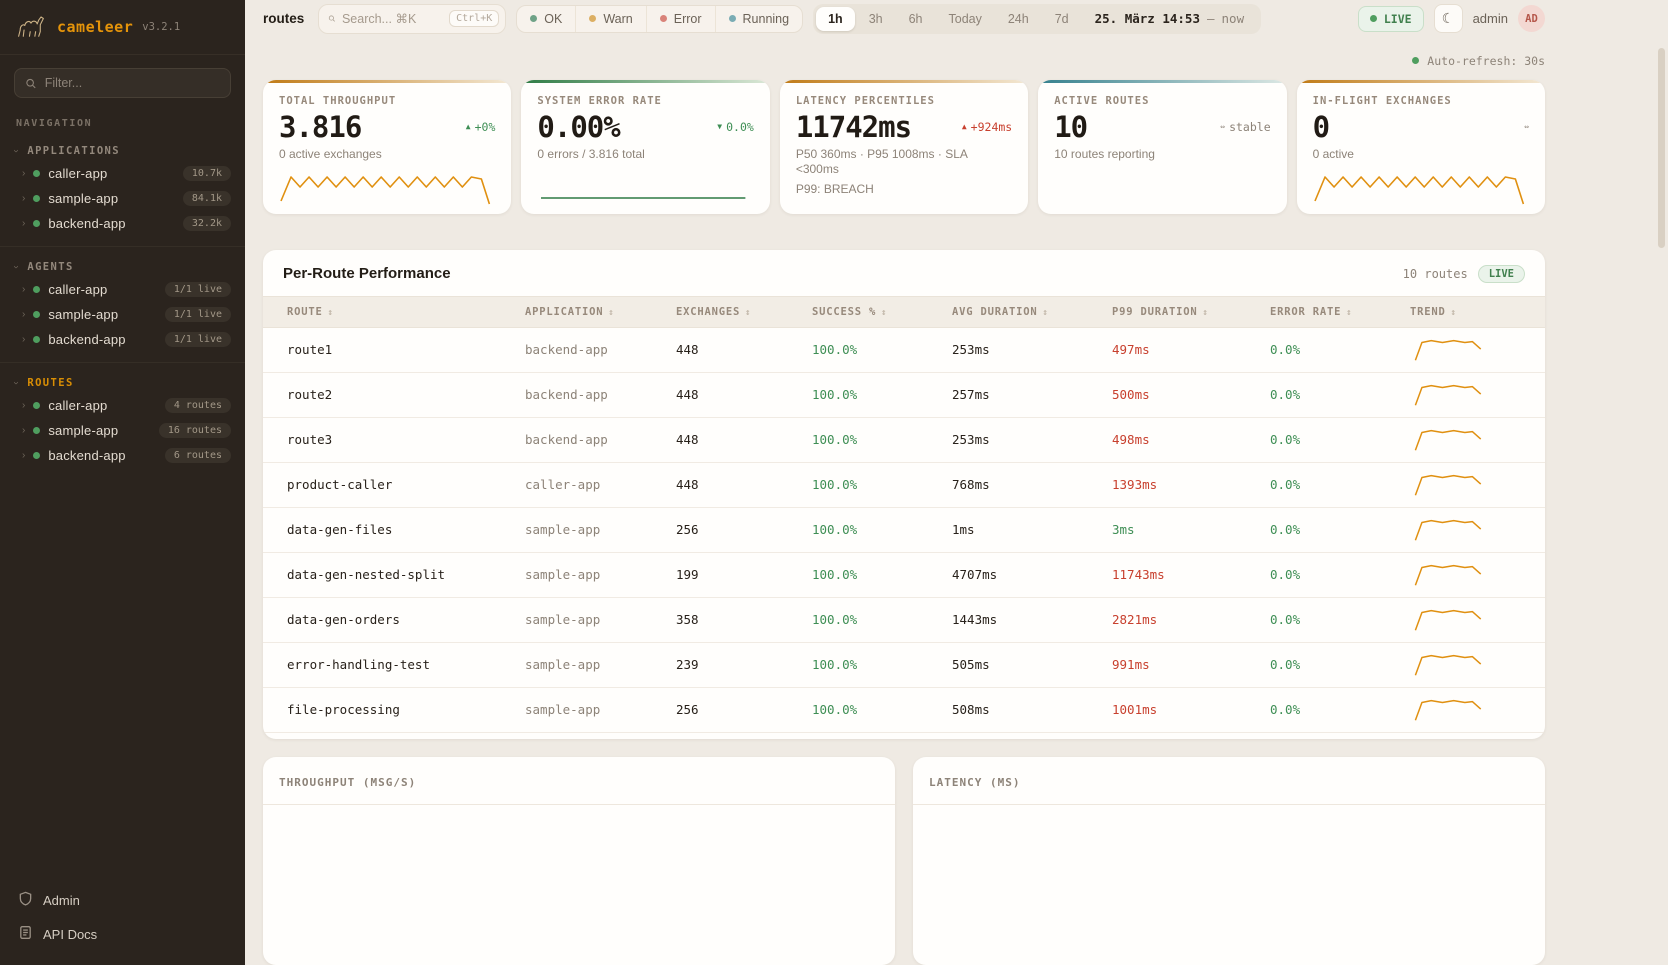  Describe the element at coordinates (579, 885) in the screenshot. I see `chart-panel-body` at that location.